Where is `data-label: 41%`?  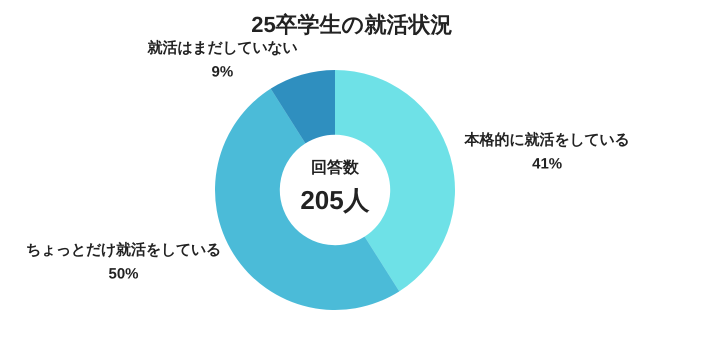 data-label: 41% is located at coordinates (547, 163).